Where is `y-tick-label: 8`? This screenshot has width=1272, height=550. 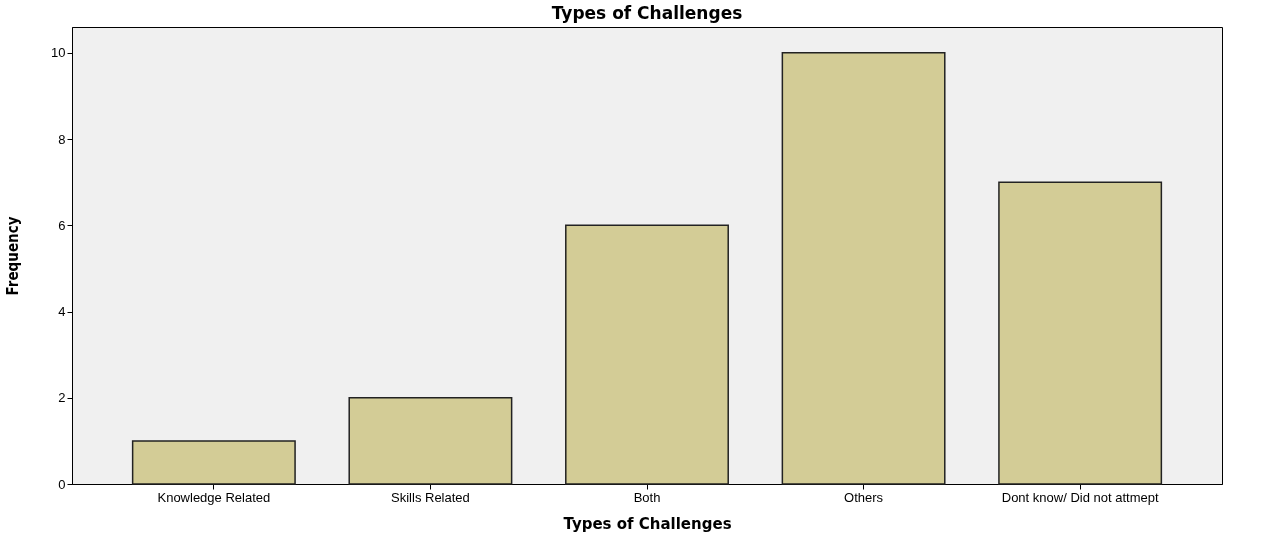 y-tick-label: 8 is located at coordinates (62, 139).